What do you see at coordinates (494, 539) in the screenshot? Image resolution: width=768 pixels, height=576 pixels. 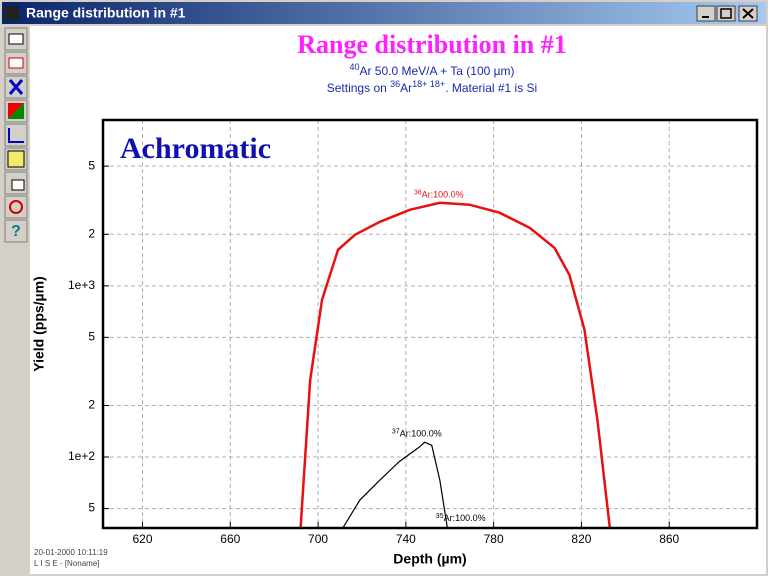 I see `x-tick-label: 780` at bounding box center [494, 539].